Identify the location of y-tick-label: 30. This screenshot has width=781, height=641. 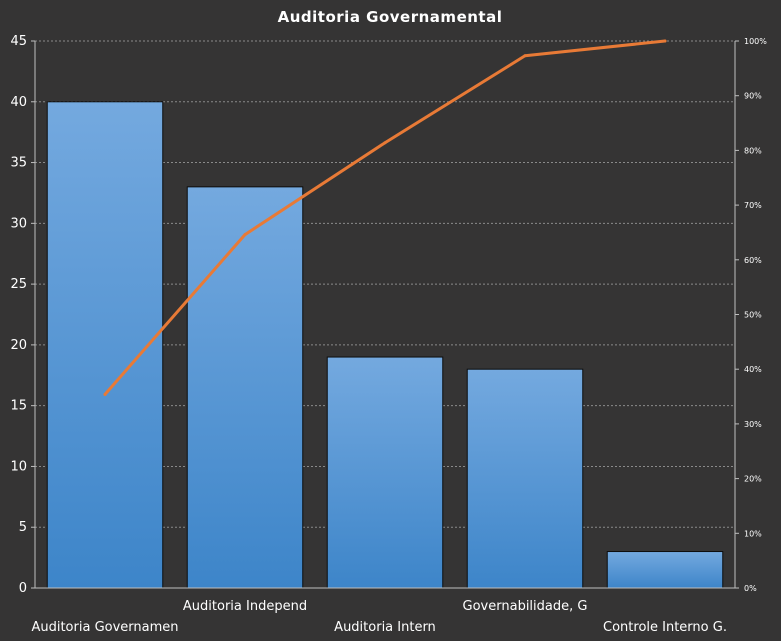
(18, 223).